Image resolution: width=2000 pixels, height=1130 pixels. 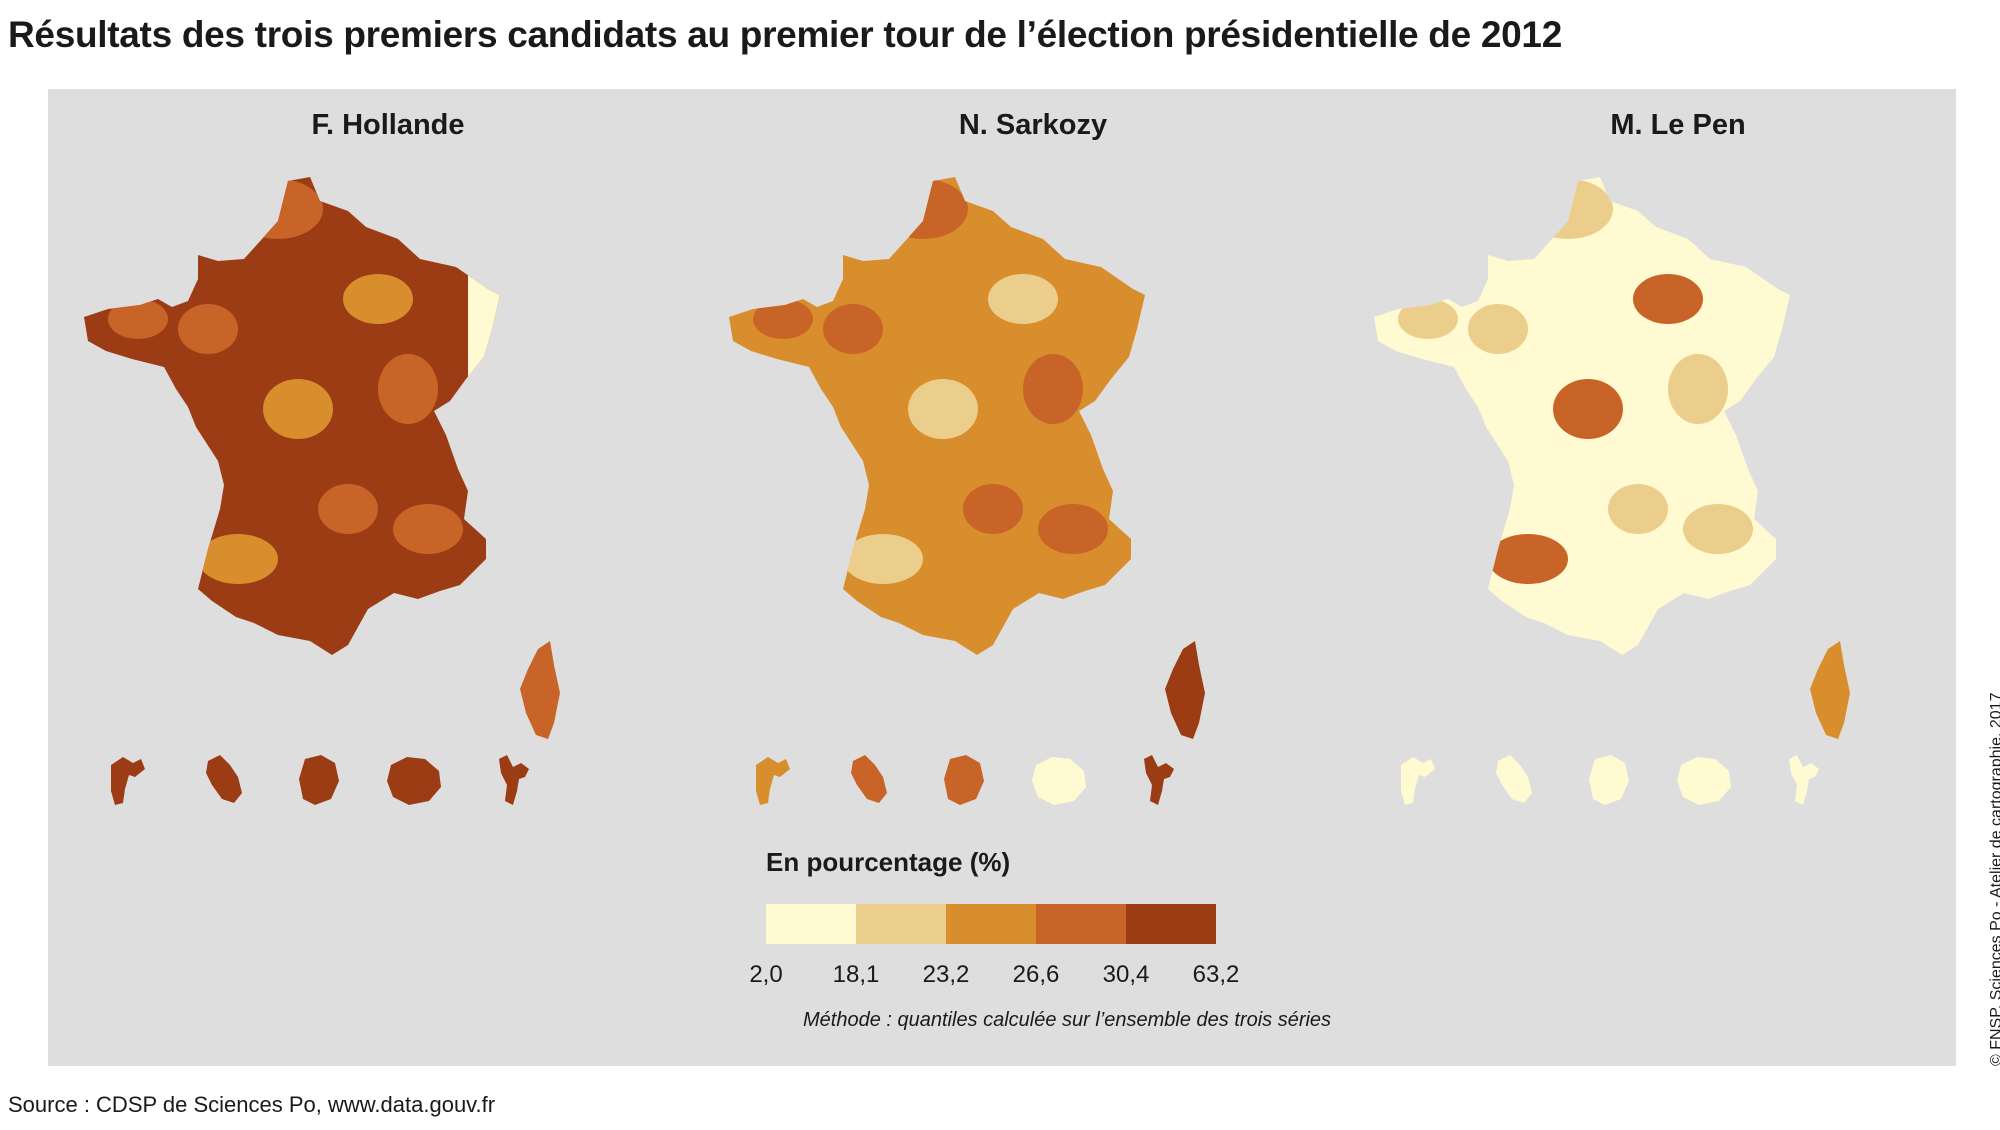 What do you see at coordinates (856, 974) in the screenshot?
I see `legend-tick-label: 18,1` at bounding box center [856, 974].